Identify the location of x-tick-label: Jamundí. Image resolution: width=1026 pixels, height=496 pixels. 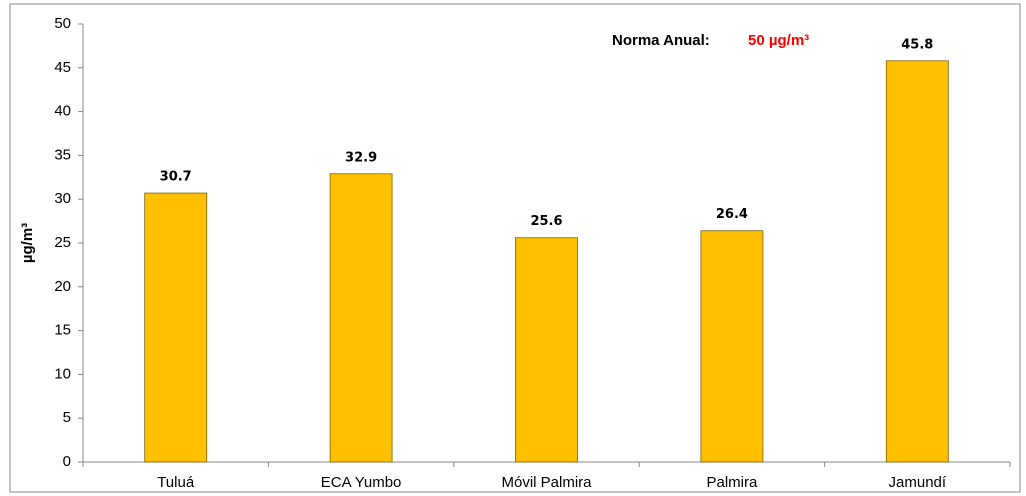
(918, 482).